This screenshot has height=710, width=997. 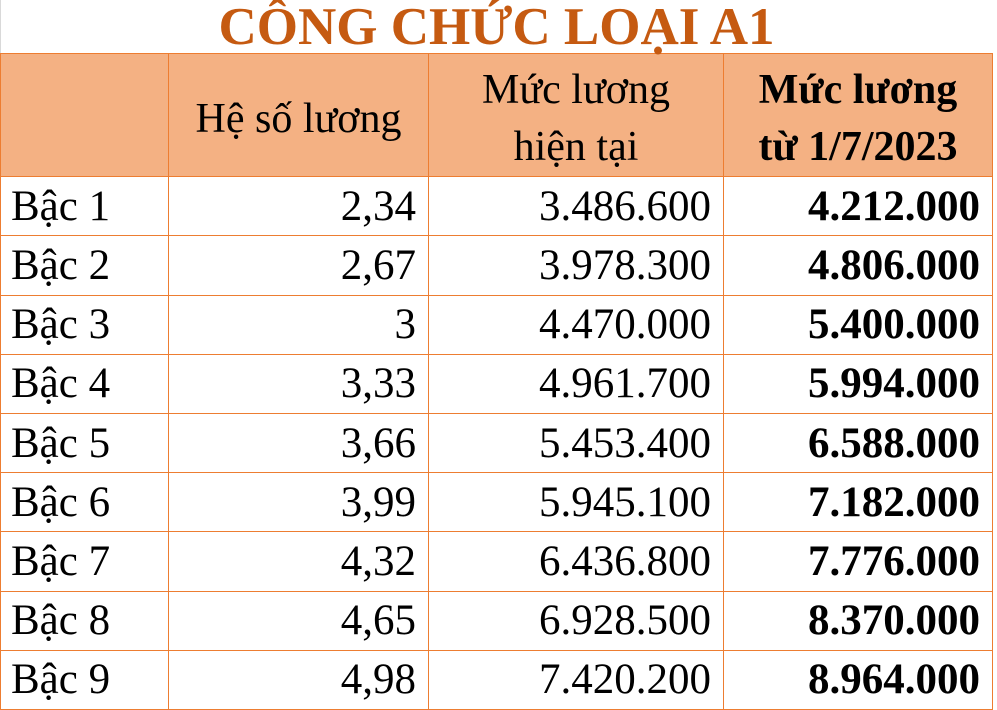 What do you see at coordinates (298, 620) in the screenshot?
I see `row-coefficient-cell: 4,65` at bounding box center [298, 620].